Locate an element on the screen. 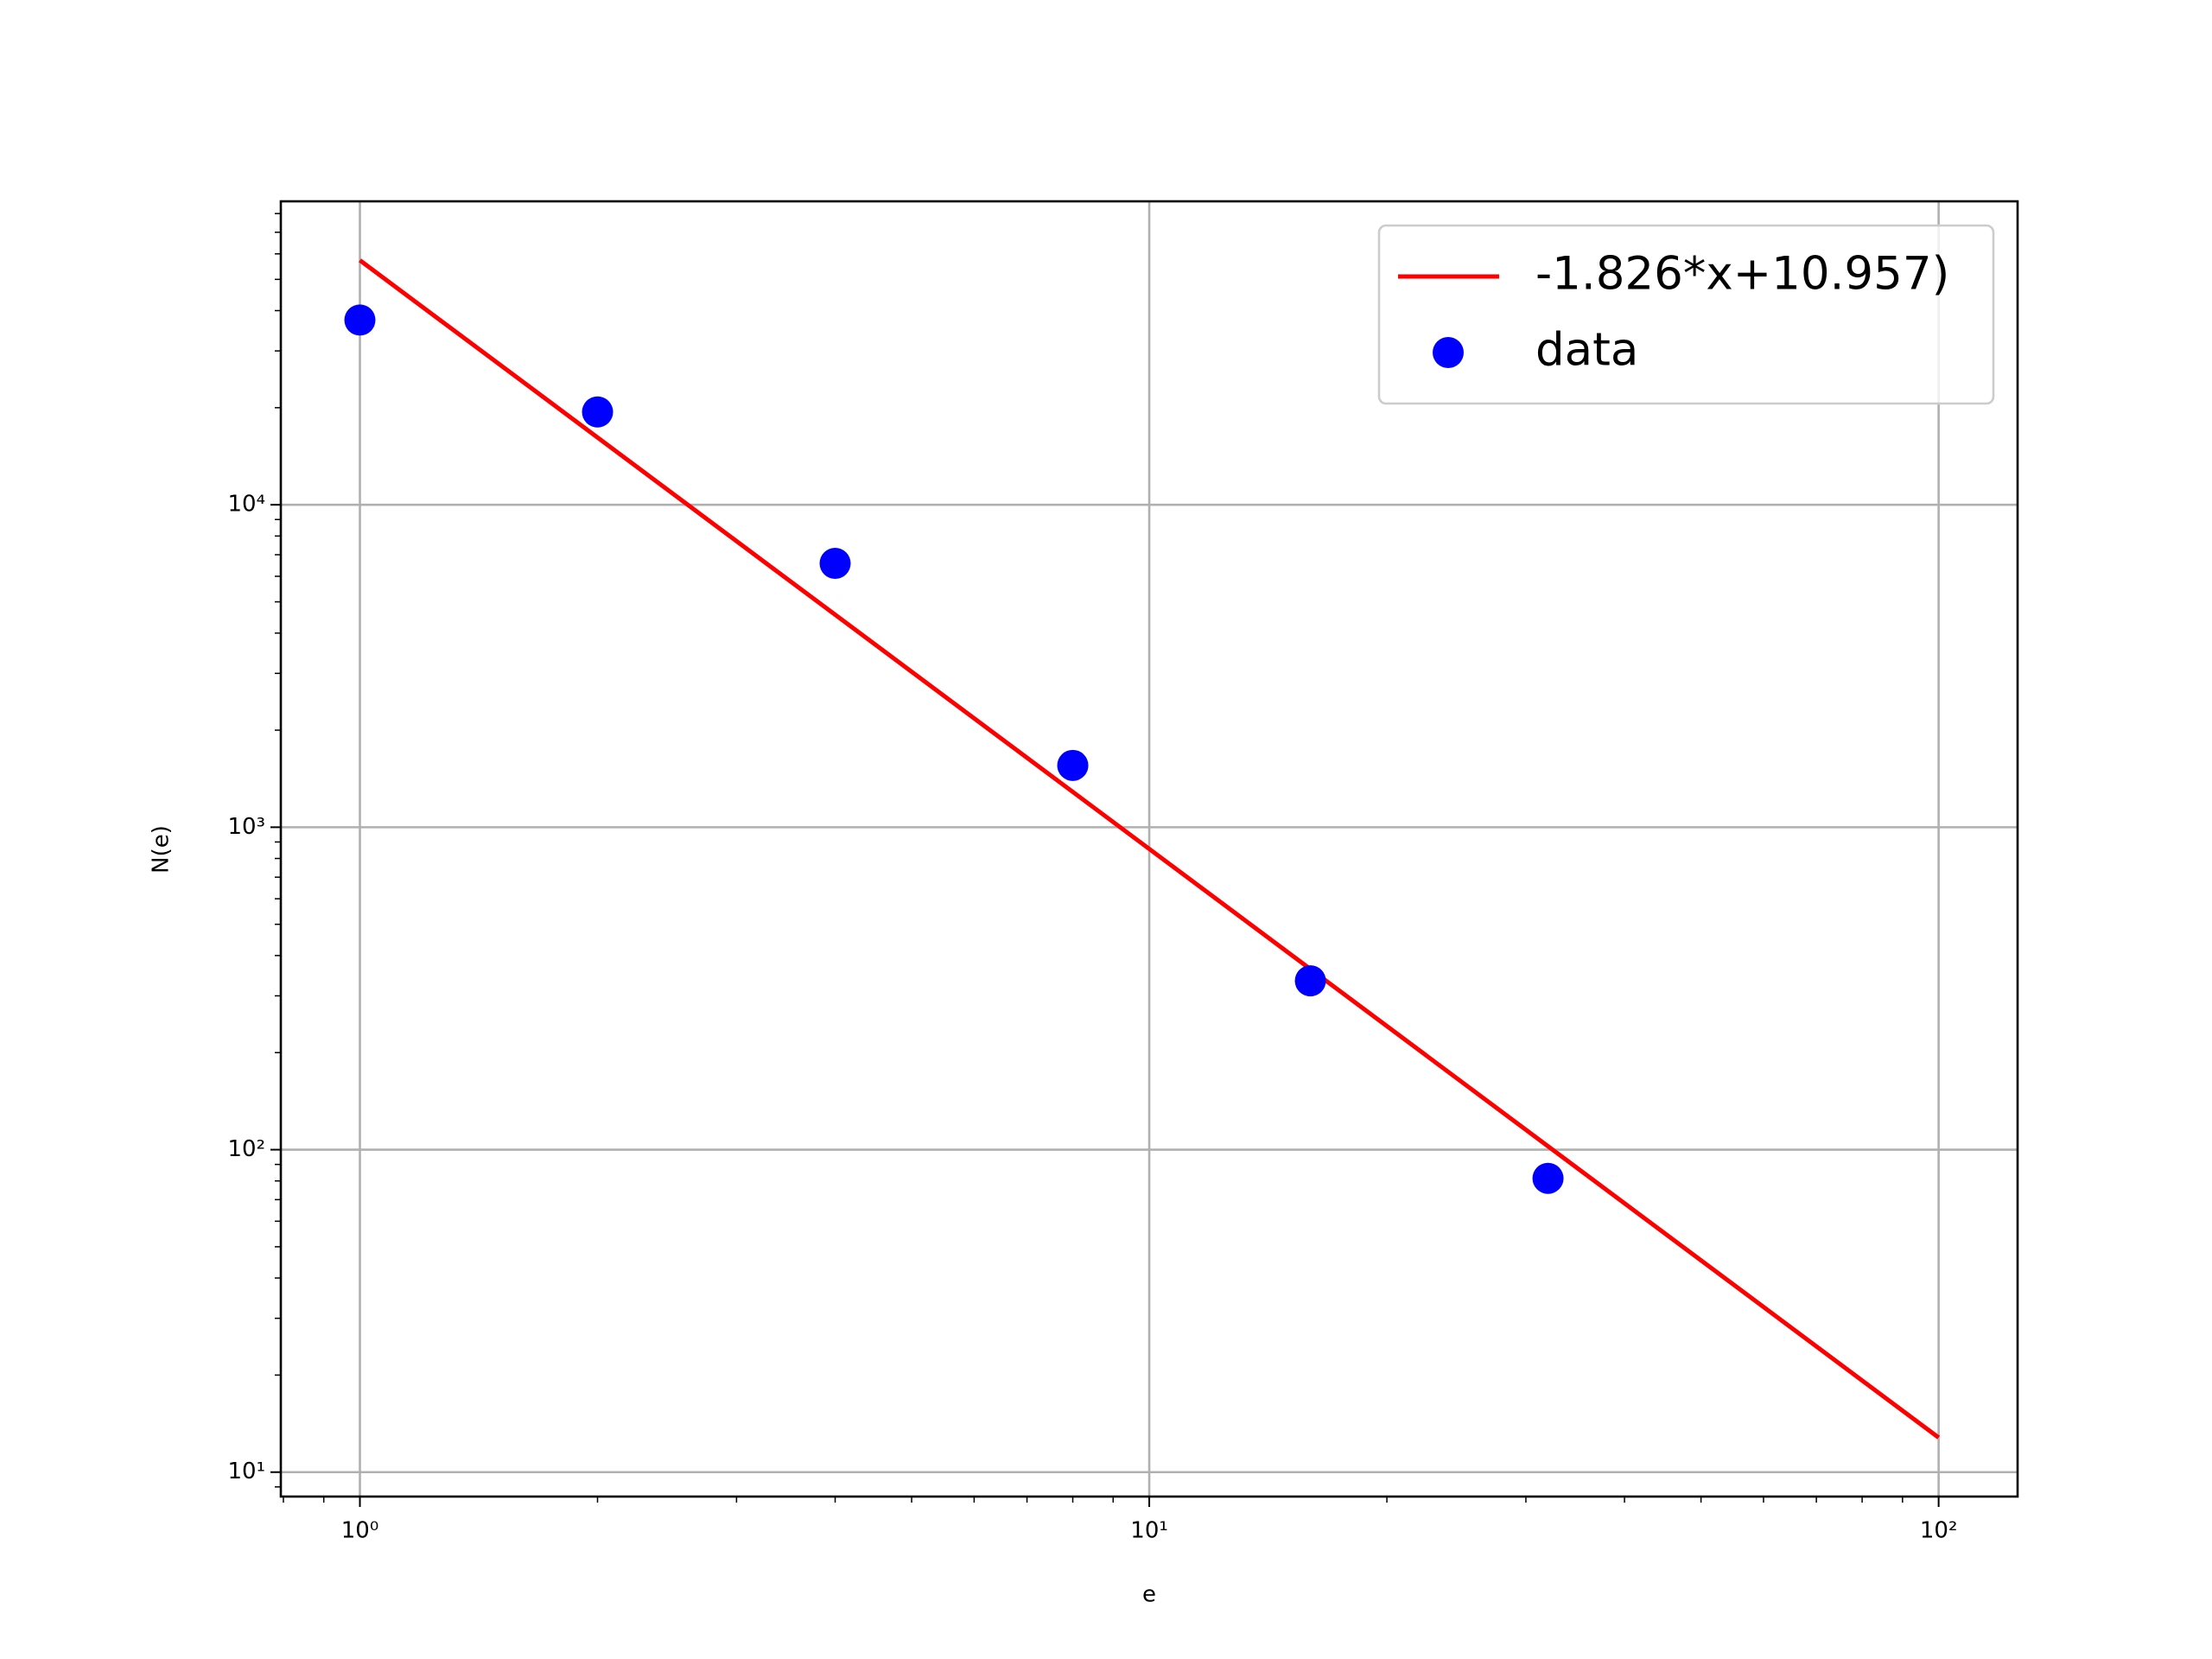  legend-box is located at coordinates (1686, 314).